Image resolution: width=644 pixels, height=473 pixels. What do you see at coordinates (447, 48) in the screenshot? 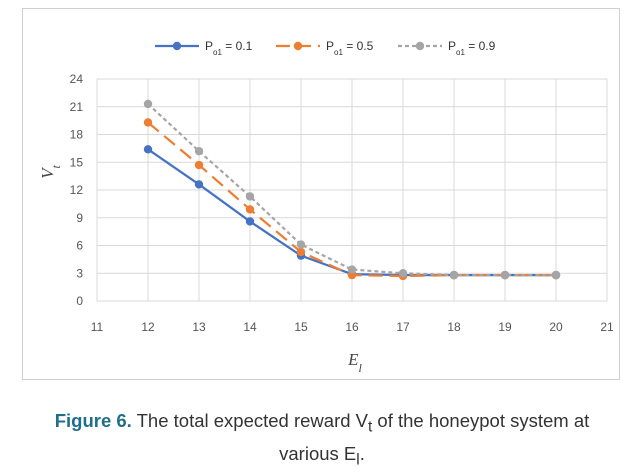
I see `legend-item-3: Po1 = 0.9` at bounding box center [447, 48].